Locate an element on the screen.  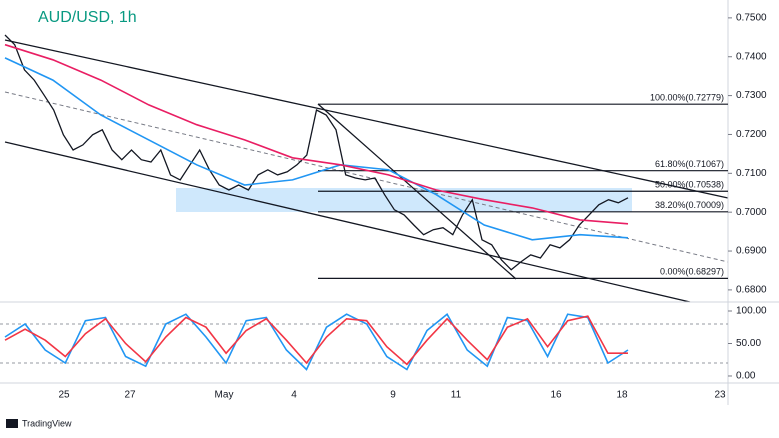
fib-label: 50.00%(0.70538) is located at coordinates (689, 185).